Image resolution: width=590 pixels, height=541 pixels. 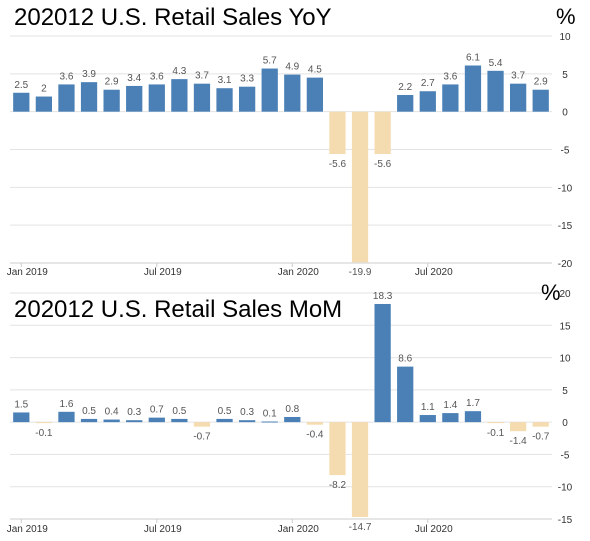 What do you see at coordinates (178, 309) in the screenshot?
I see `mom-chart-title: 202012 U.S. Retail Sales MoM` at bounding box center [178, 309].